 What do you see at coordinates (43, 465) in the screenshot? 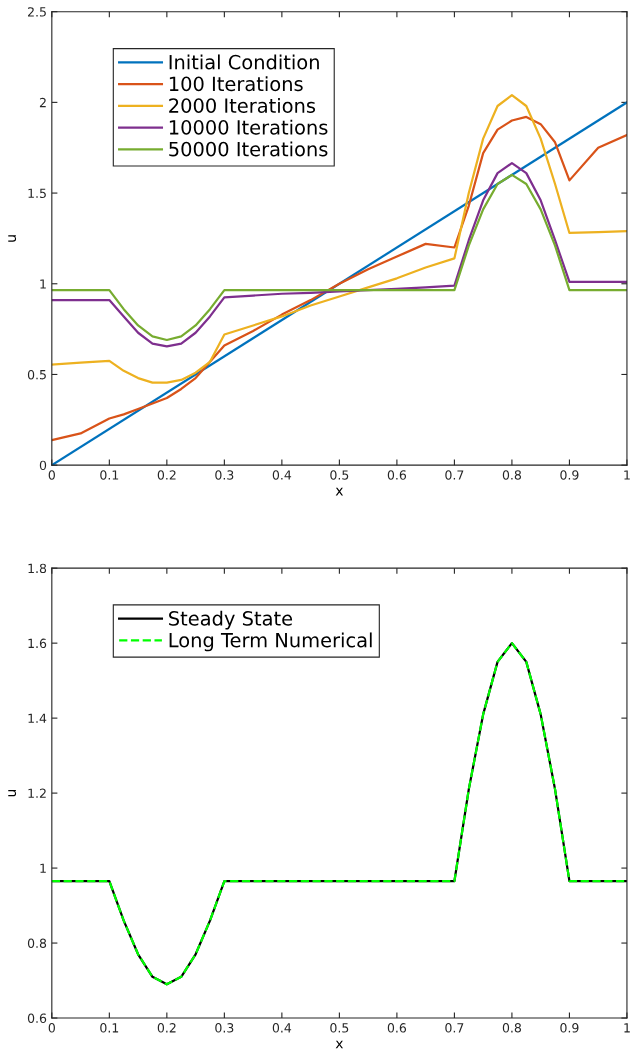
I see `y-tick-label: 0` at bounding box center [43, 465].